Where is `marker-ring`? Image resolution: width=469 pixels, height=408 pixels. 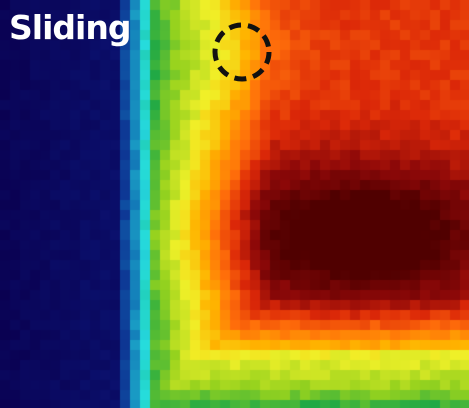 marker-ring is located at coordinates (242, 52).